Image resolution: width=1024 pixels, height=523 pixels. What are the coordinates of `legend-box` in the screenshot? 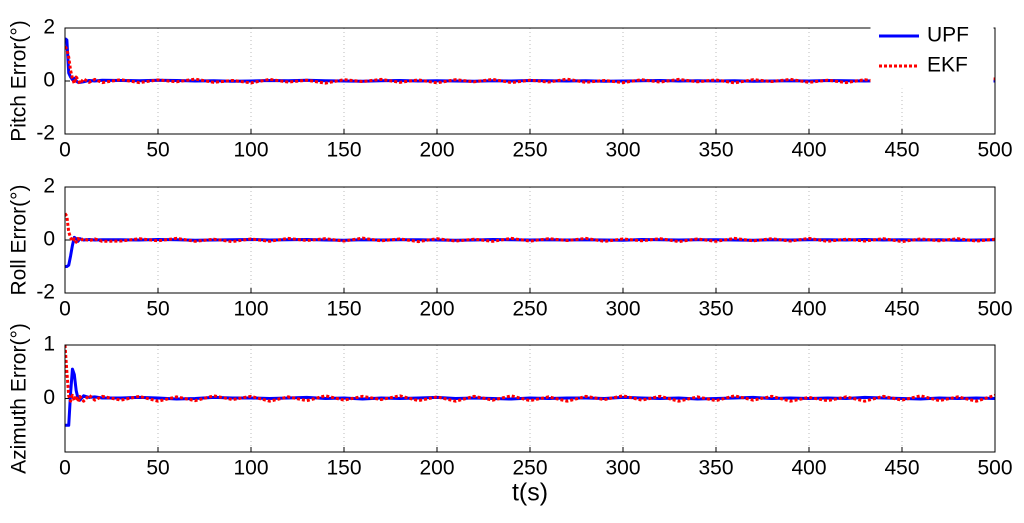 It's located at (932, 51).